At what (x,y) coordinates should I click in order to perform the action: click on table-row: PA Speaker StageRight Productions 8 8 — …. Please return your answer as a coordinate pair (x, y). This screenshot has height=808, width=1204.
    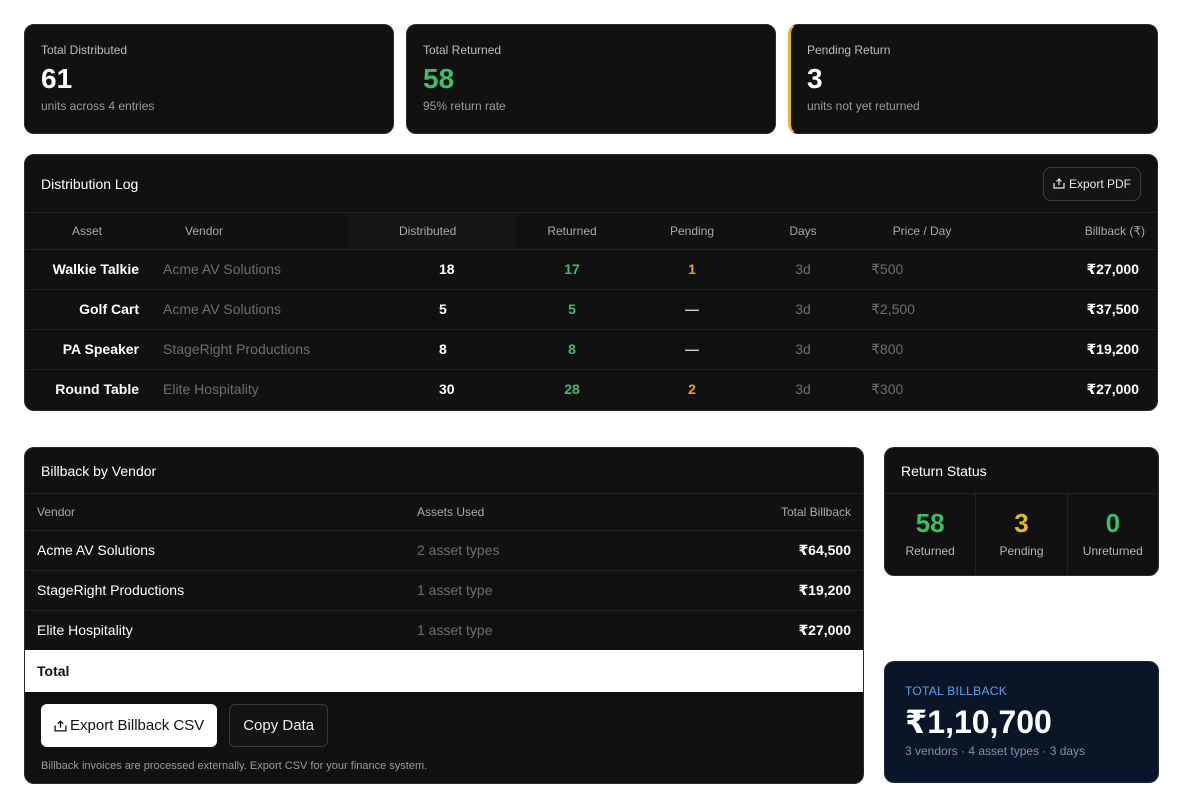
    Looking at the image, I should click on (591, 349).